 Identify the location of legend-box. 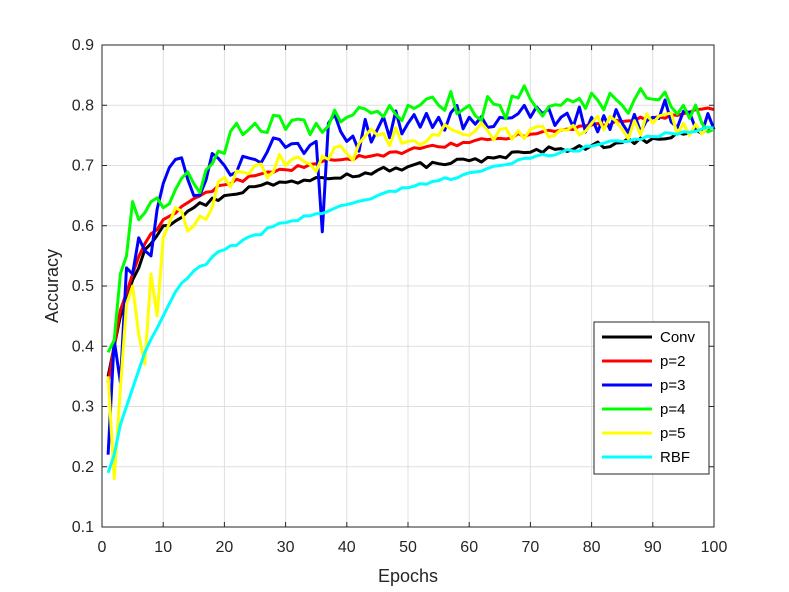
(651, 398).